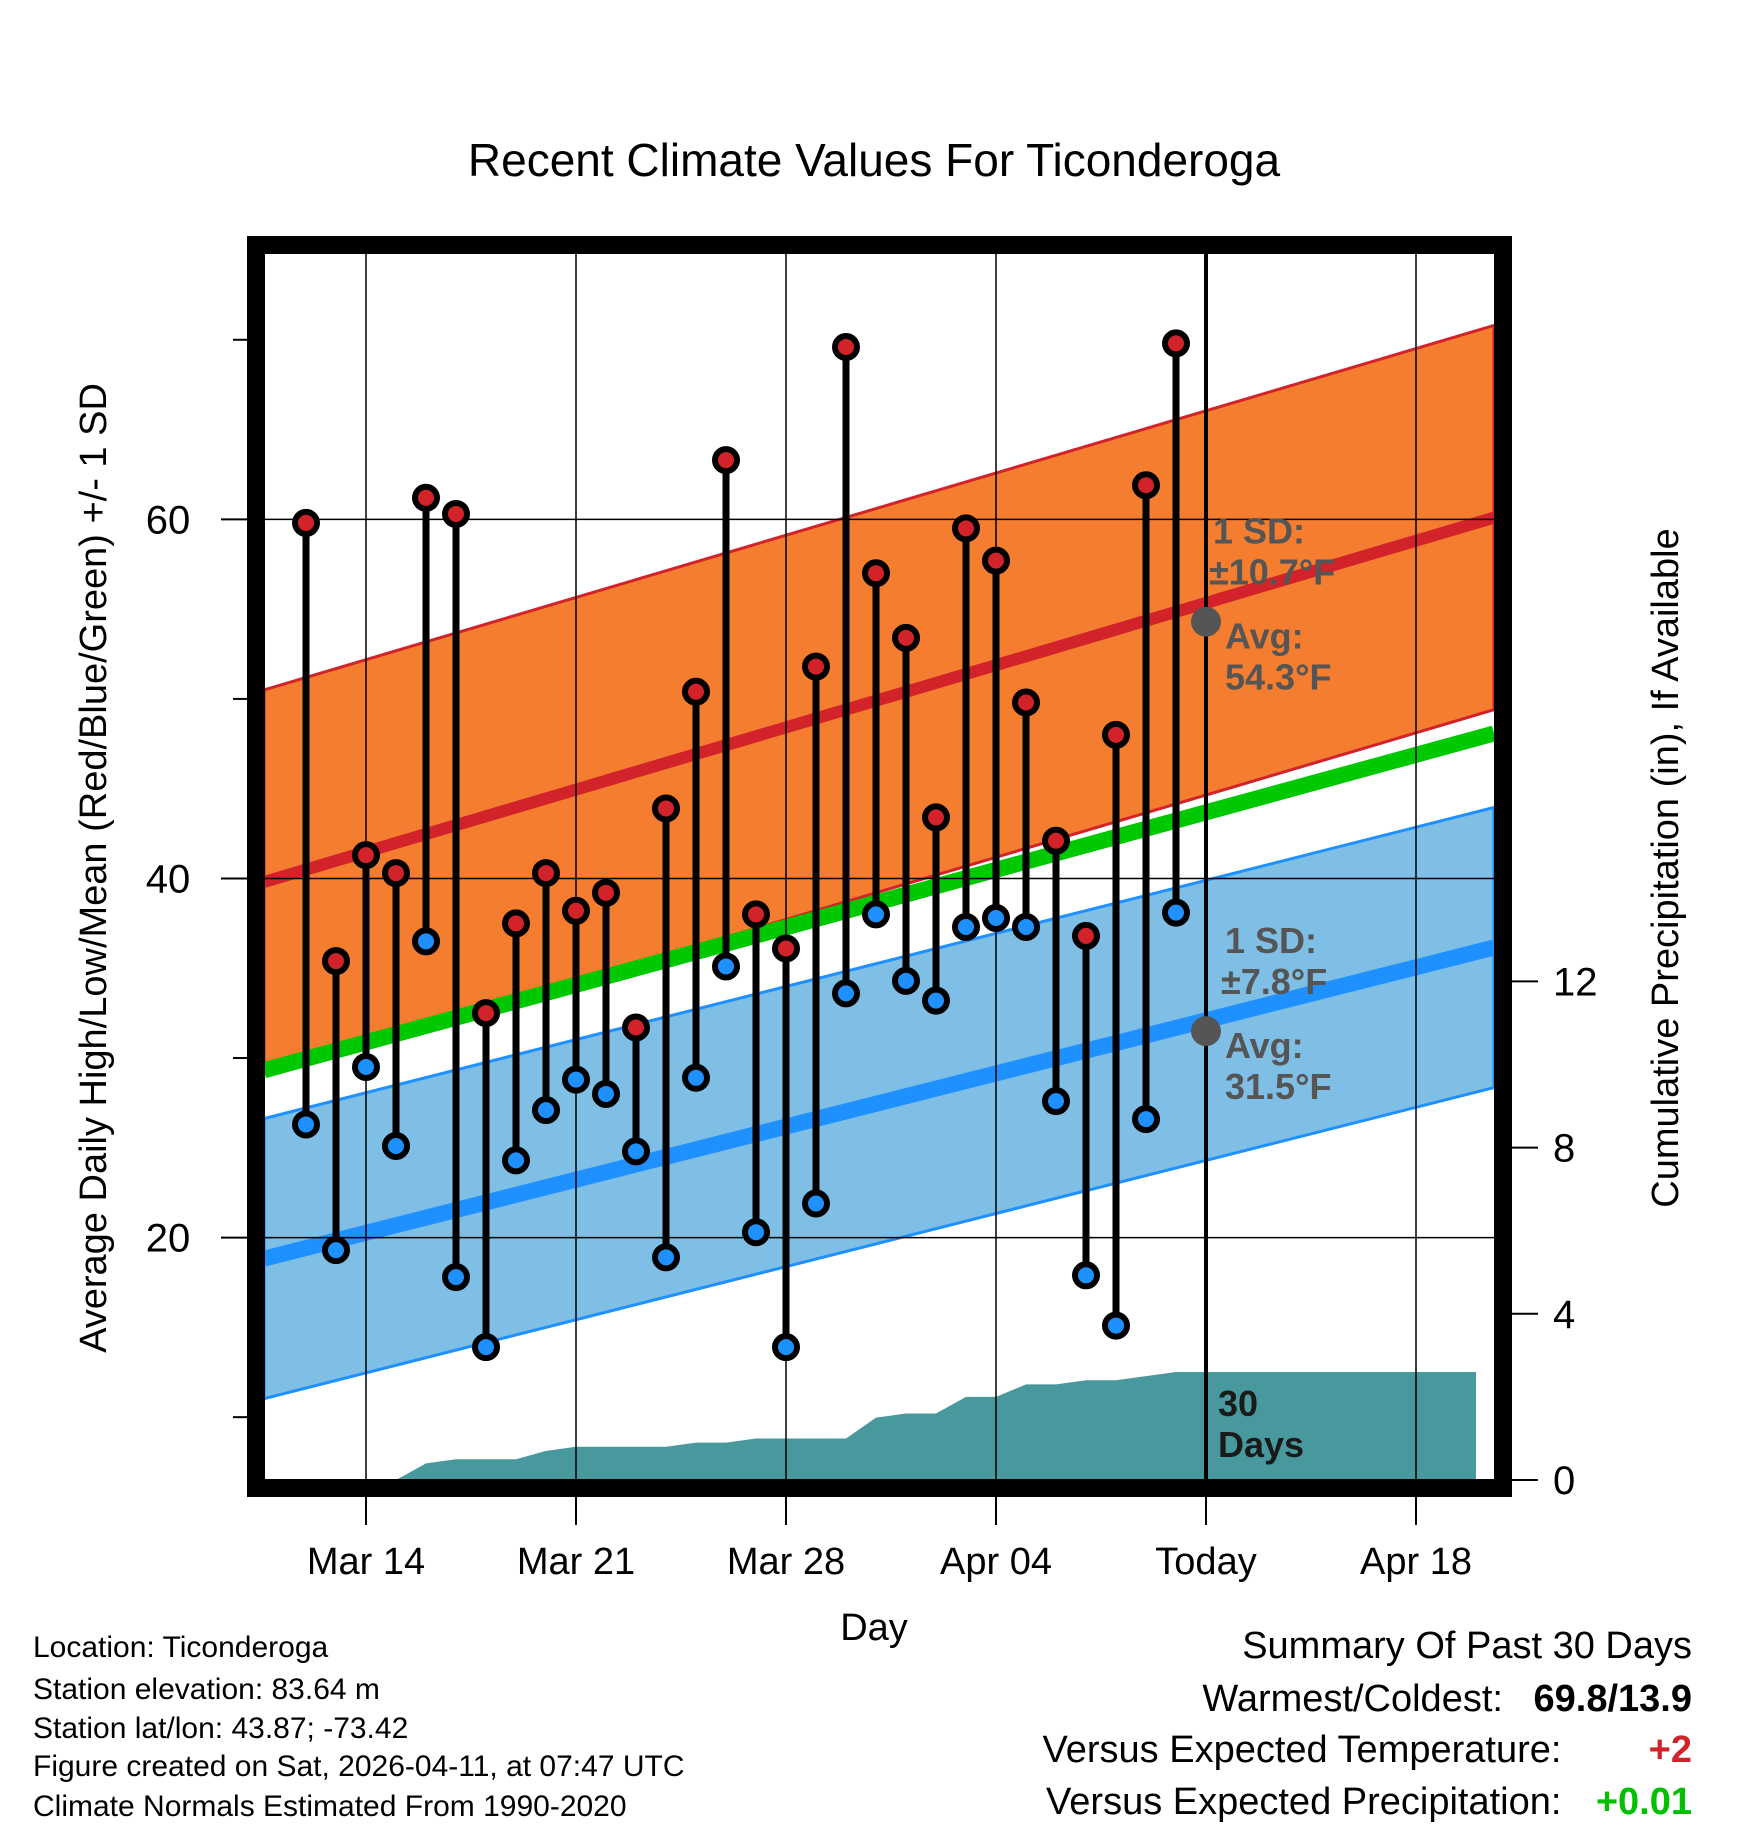  Describe the element at coordinates (1264, 636) in the screenshot. I see `high-avg-label: Avg:` at that location.